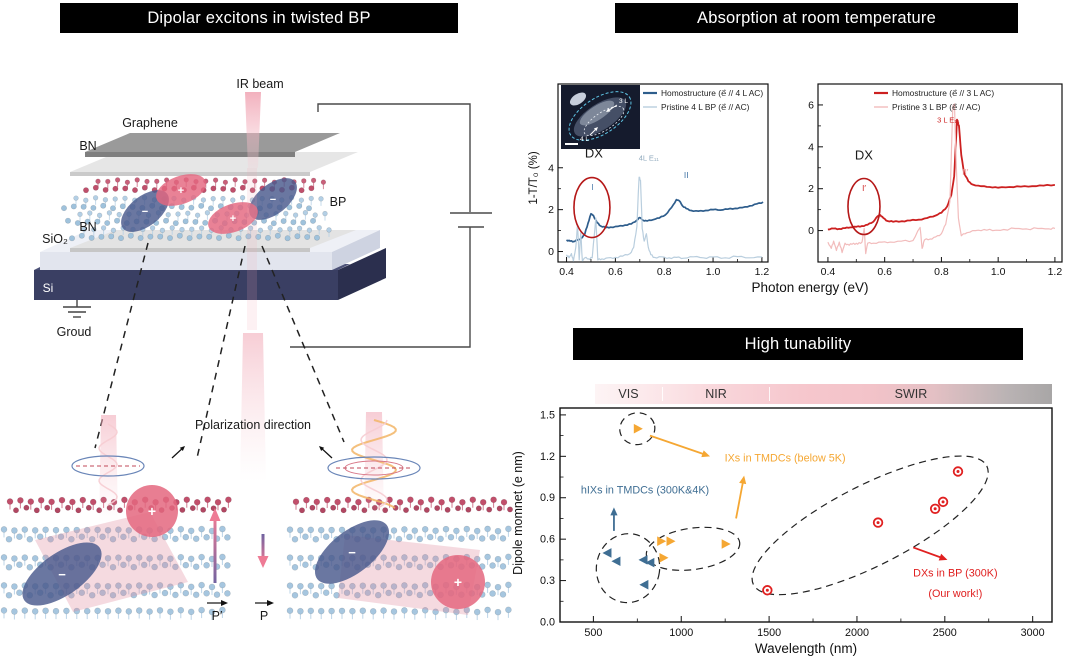 The width and height of the screenshot is (1080, 663). Describe the element at coordinates (769, 633) in the screenshot. I see `x-tick-label: 1500` at that location.